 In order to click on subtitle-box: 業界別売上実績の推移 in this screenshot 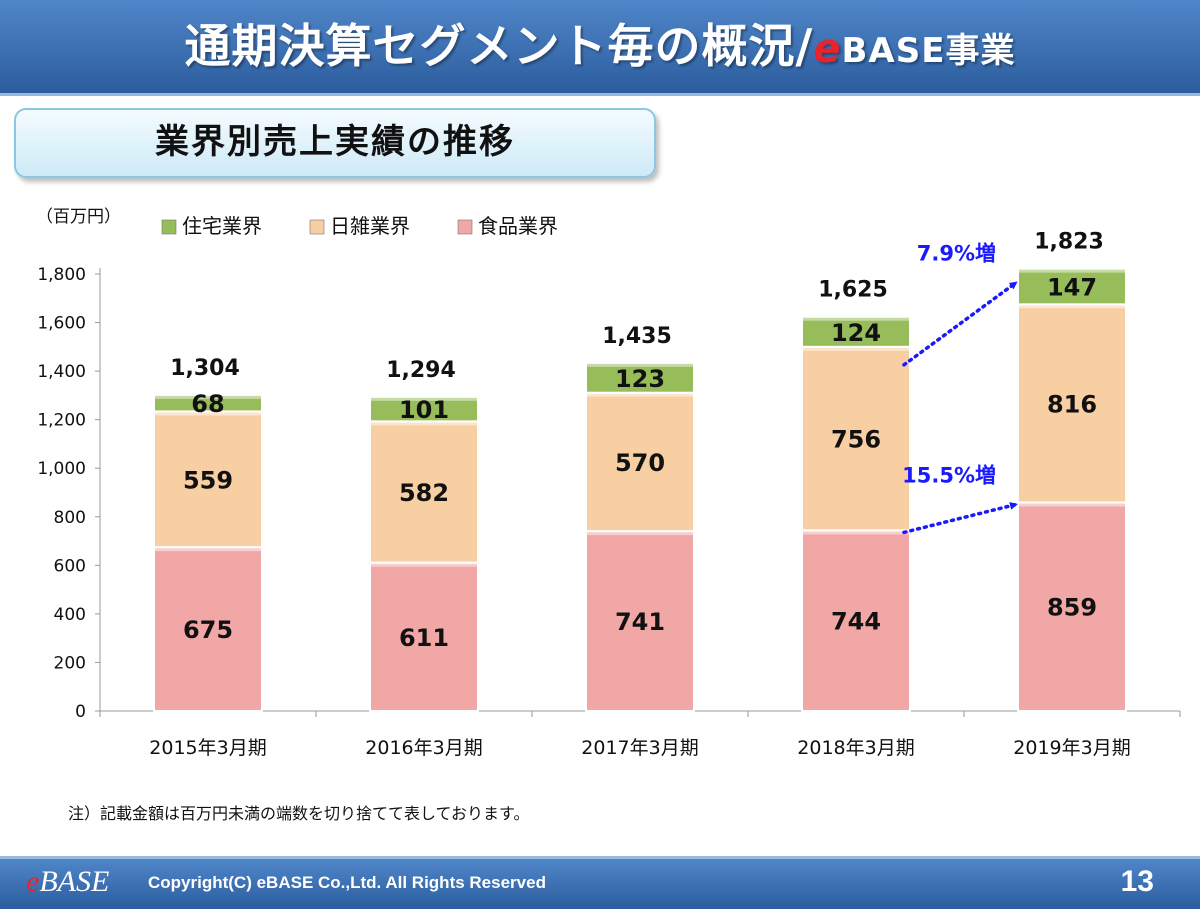, I will do `click(335, 143)`.